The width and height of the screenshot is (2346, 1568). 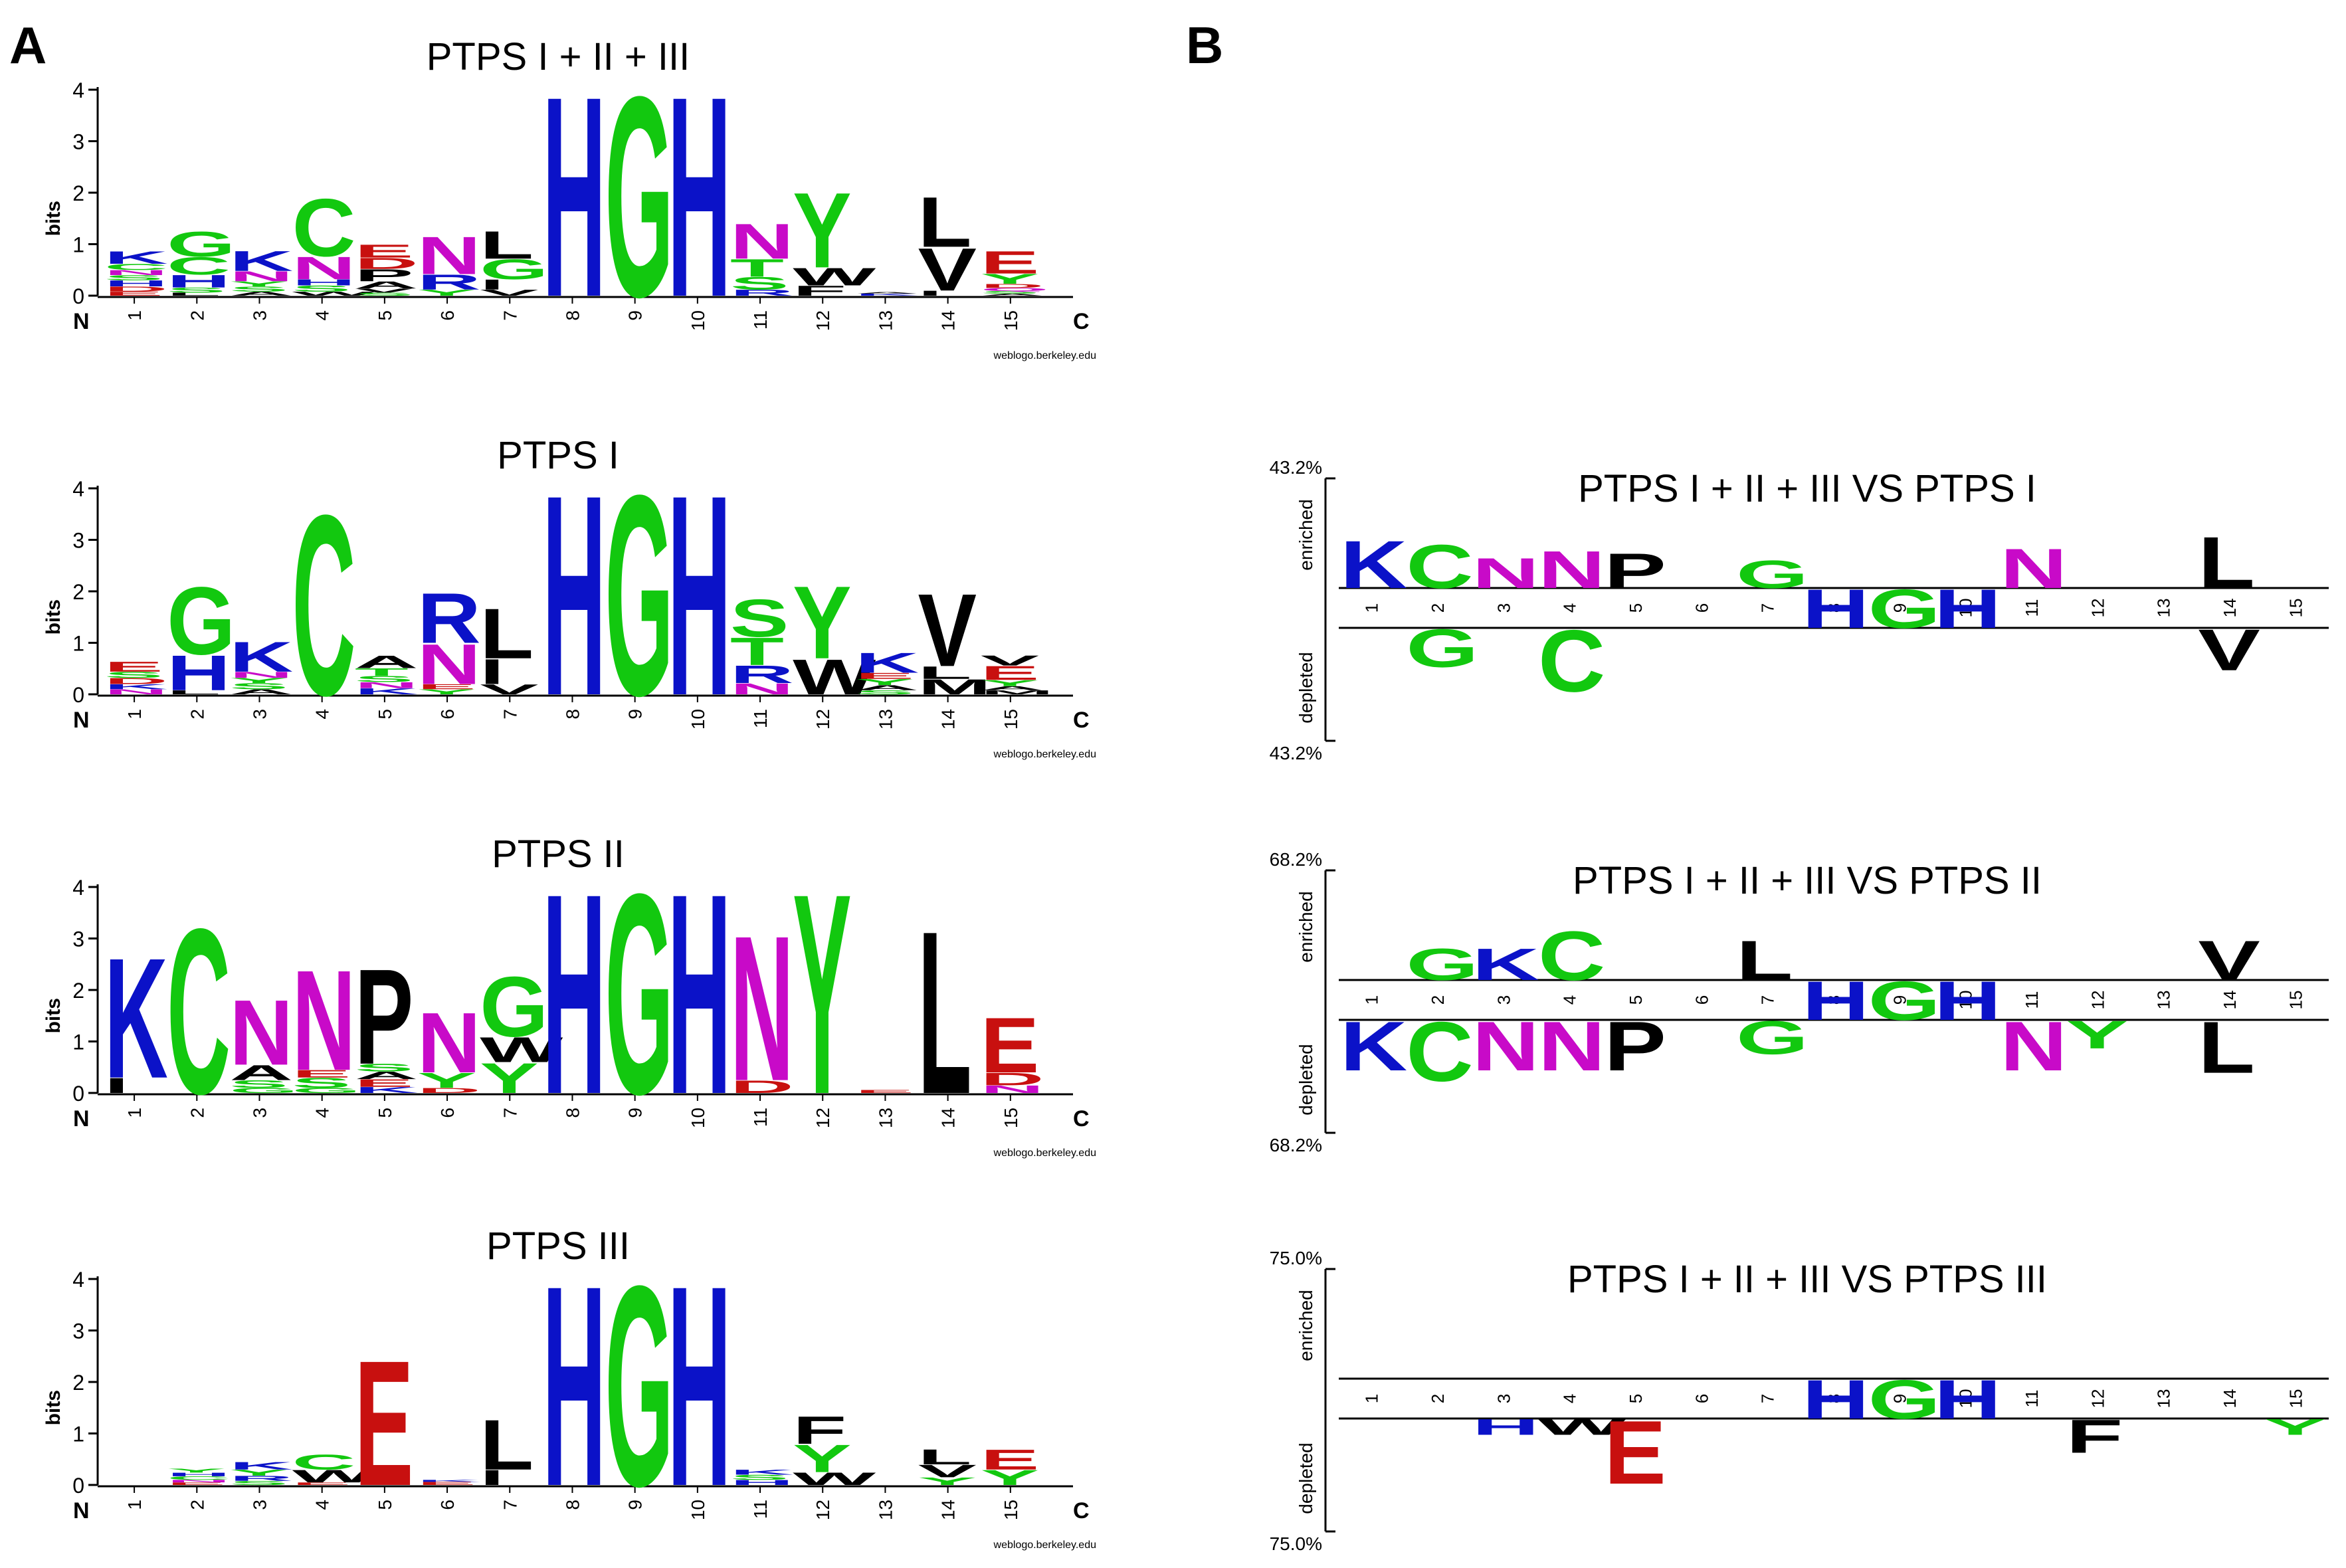 I want to click on comparison-title: PTPS I + II + III VS PTPS III, so click(x=1807, y=1279).